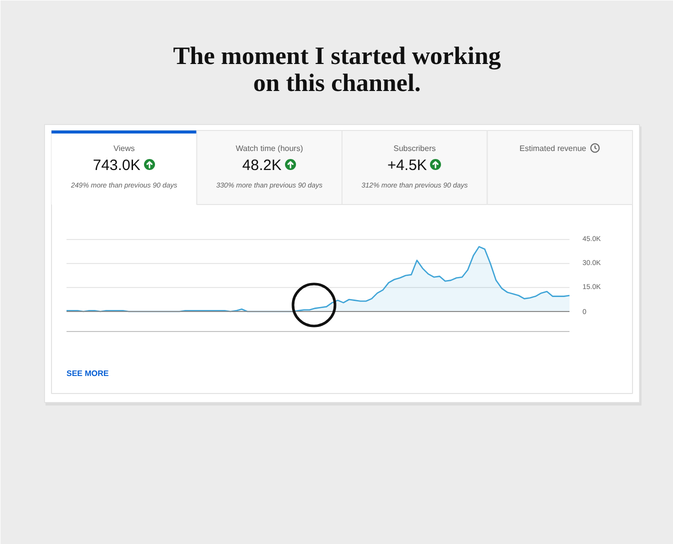 This screenshot has width=673, height=544. Describe the element at coordinates (337, 70) in the screenshot. I see `text: The moment I started working on this channel.` at that location.